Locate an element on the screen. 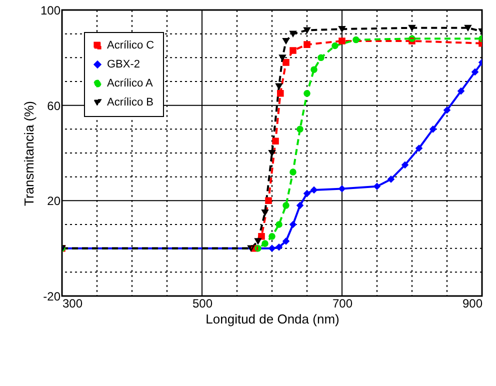  x-axis-title: Longitud de Onda (nm) is located at coordinates (273, 319).